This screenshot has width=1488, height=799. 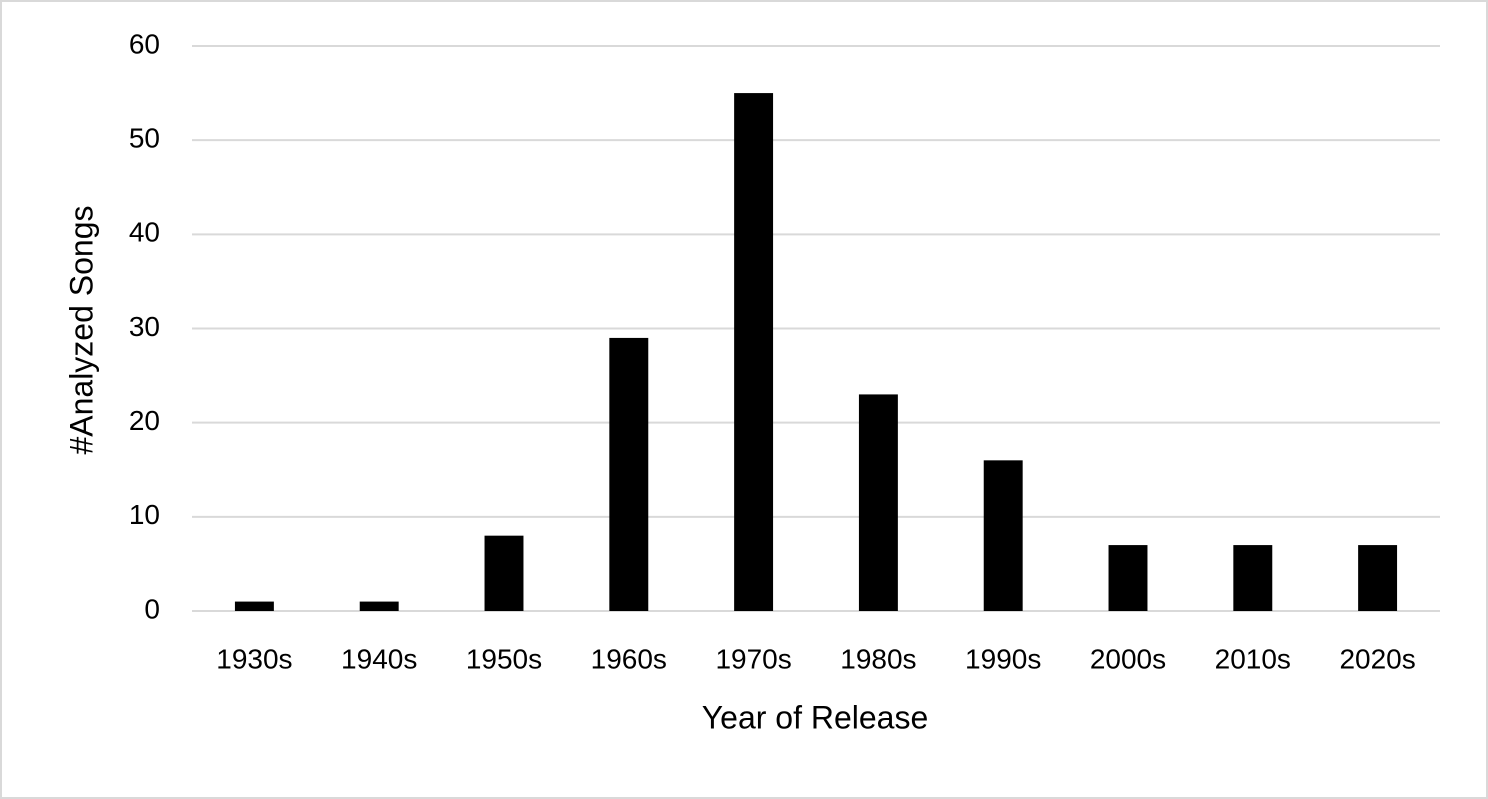 What do you see at coordinates (629, 658) in the screenshot?
I see `x-tick-label: 1960s` at bounding box center [629, 658].